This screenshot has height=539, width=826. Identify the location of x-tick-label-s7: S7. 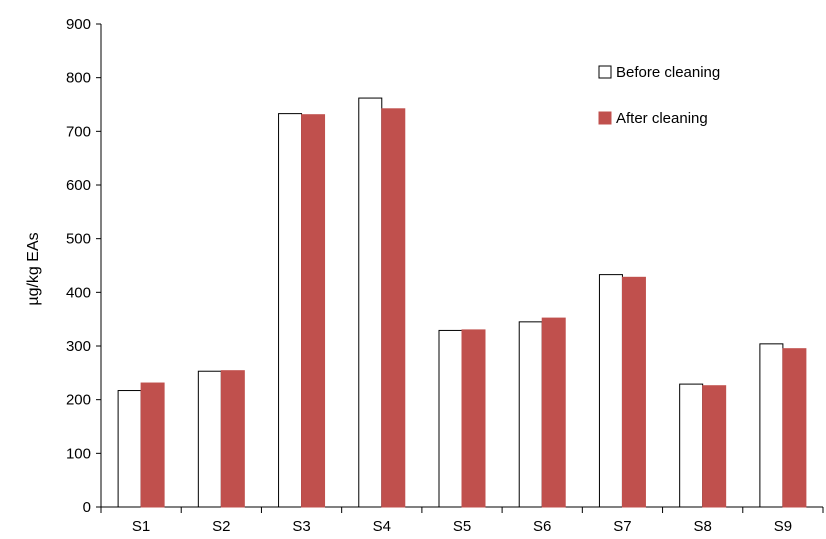
(622, 526).